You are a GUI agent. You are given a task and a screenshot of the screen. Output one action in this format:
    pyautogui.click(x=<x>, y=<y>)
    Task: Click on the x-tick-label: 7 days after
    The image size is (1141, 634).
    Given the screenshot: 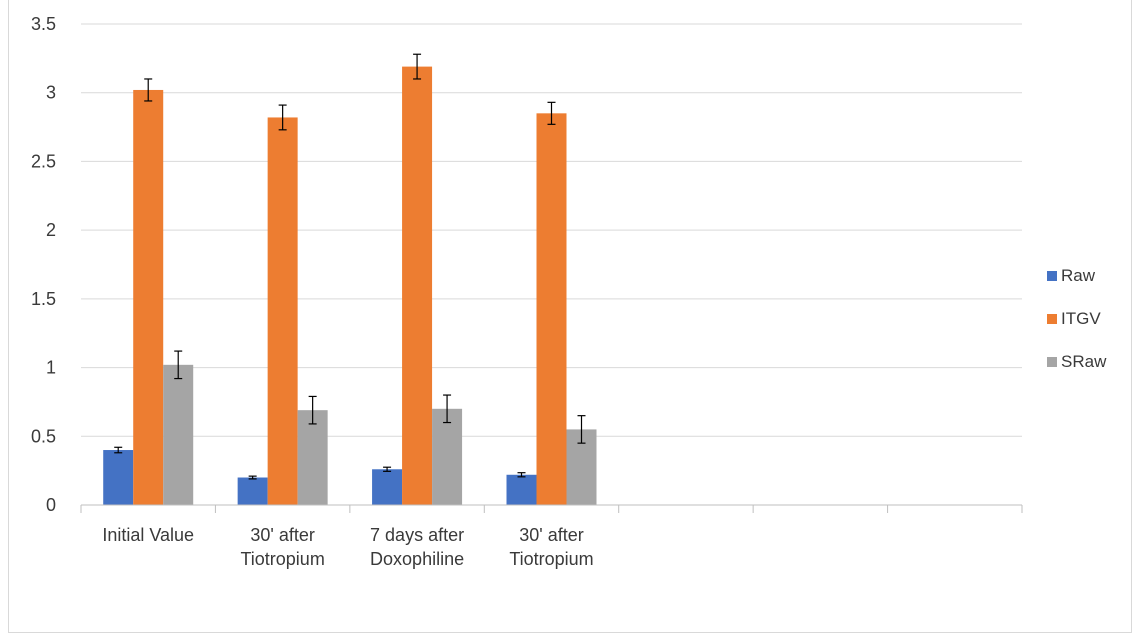 What is the action you would take?
    pyautogui.click(x=417, y=535)
    